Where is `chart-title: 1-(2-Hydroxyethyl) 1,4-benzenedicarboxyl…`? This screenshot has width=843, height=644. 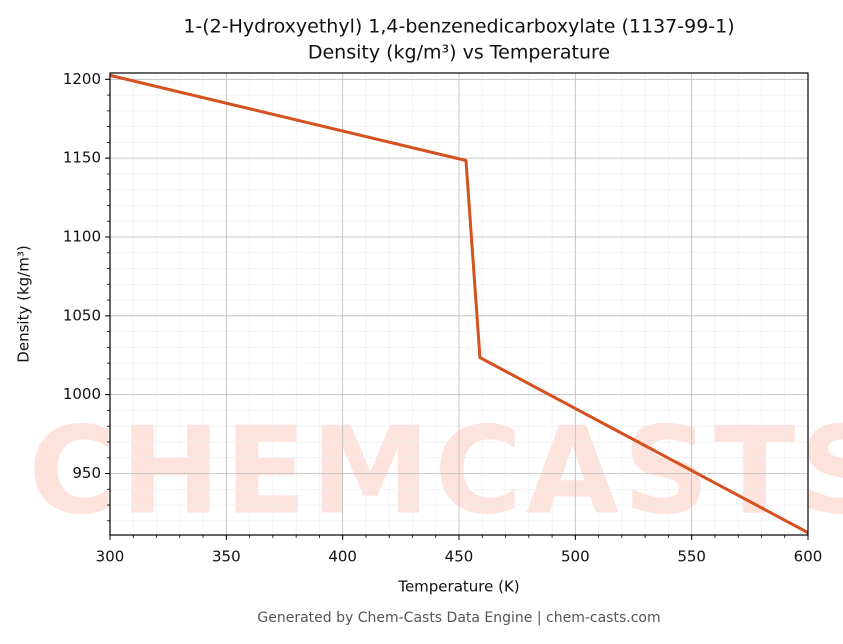 chart-title: 1-(2-Hydroxyethyl) 1,4-benzenedicarboxyl… is located at coordinates (458, 27).